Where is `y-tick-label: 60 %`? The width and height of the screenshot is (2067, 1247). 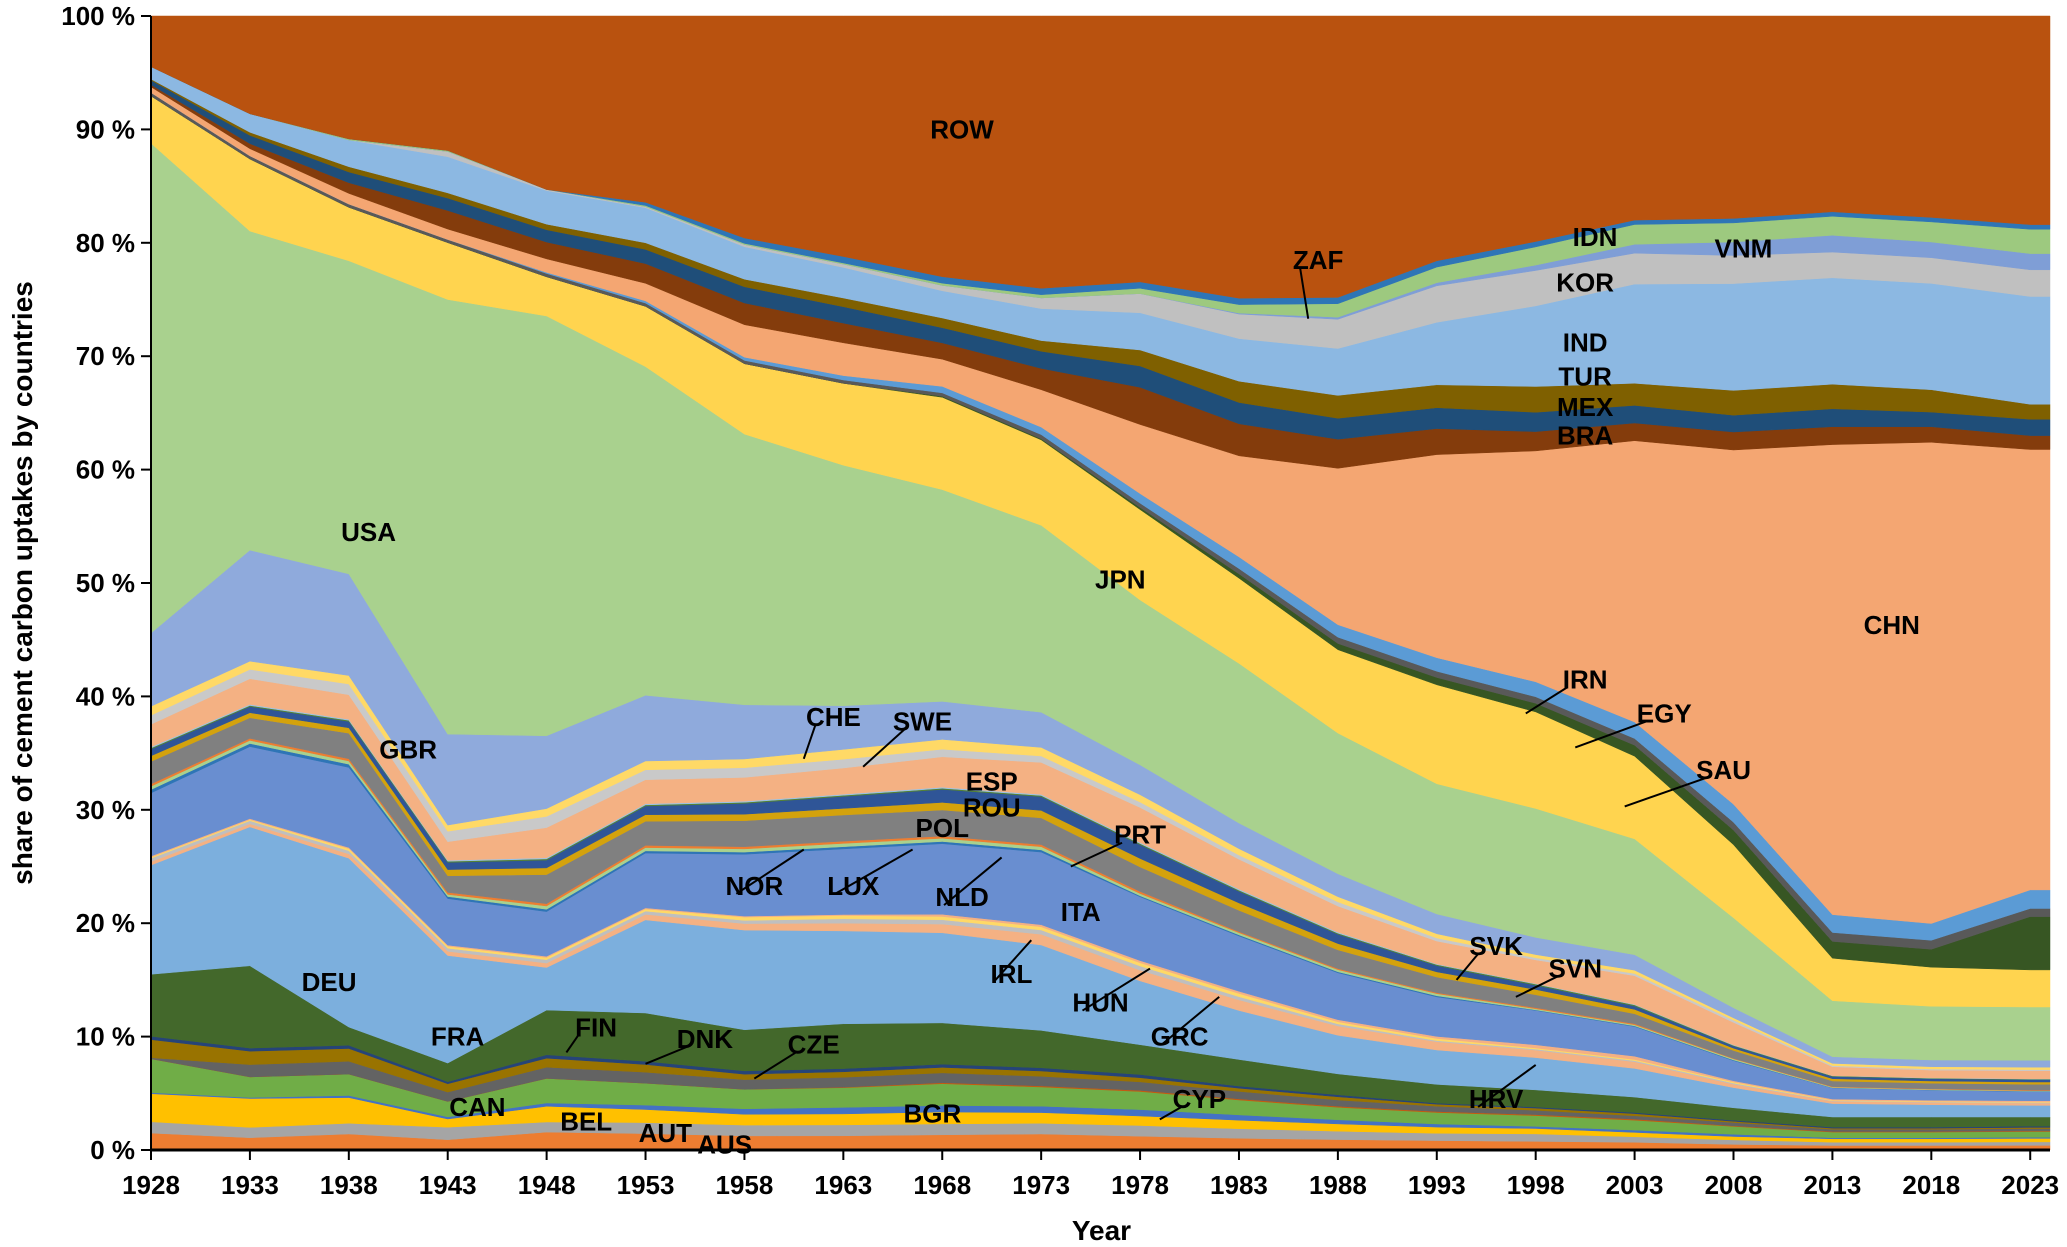
y-tick-label: 60 % is located at coordinates (105, 470).